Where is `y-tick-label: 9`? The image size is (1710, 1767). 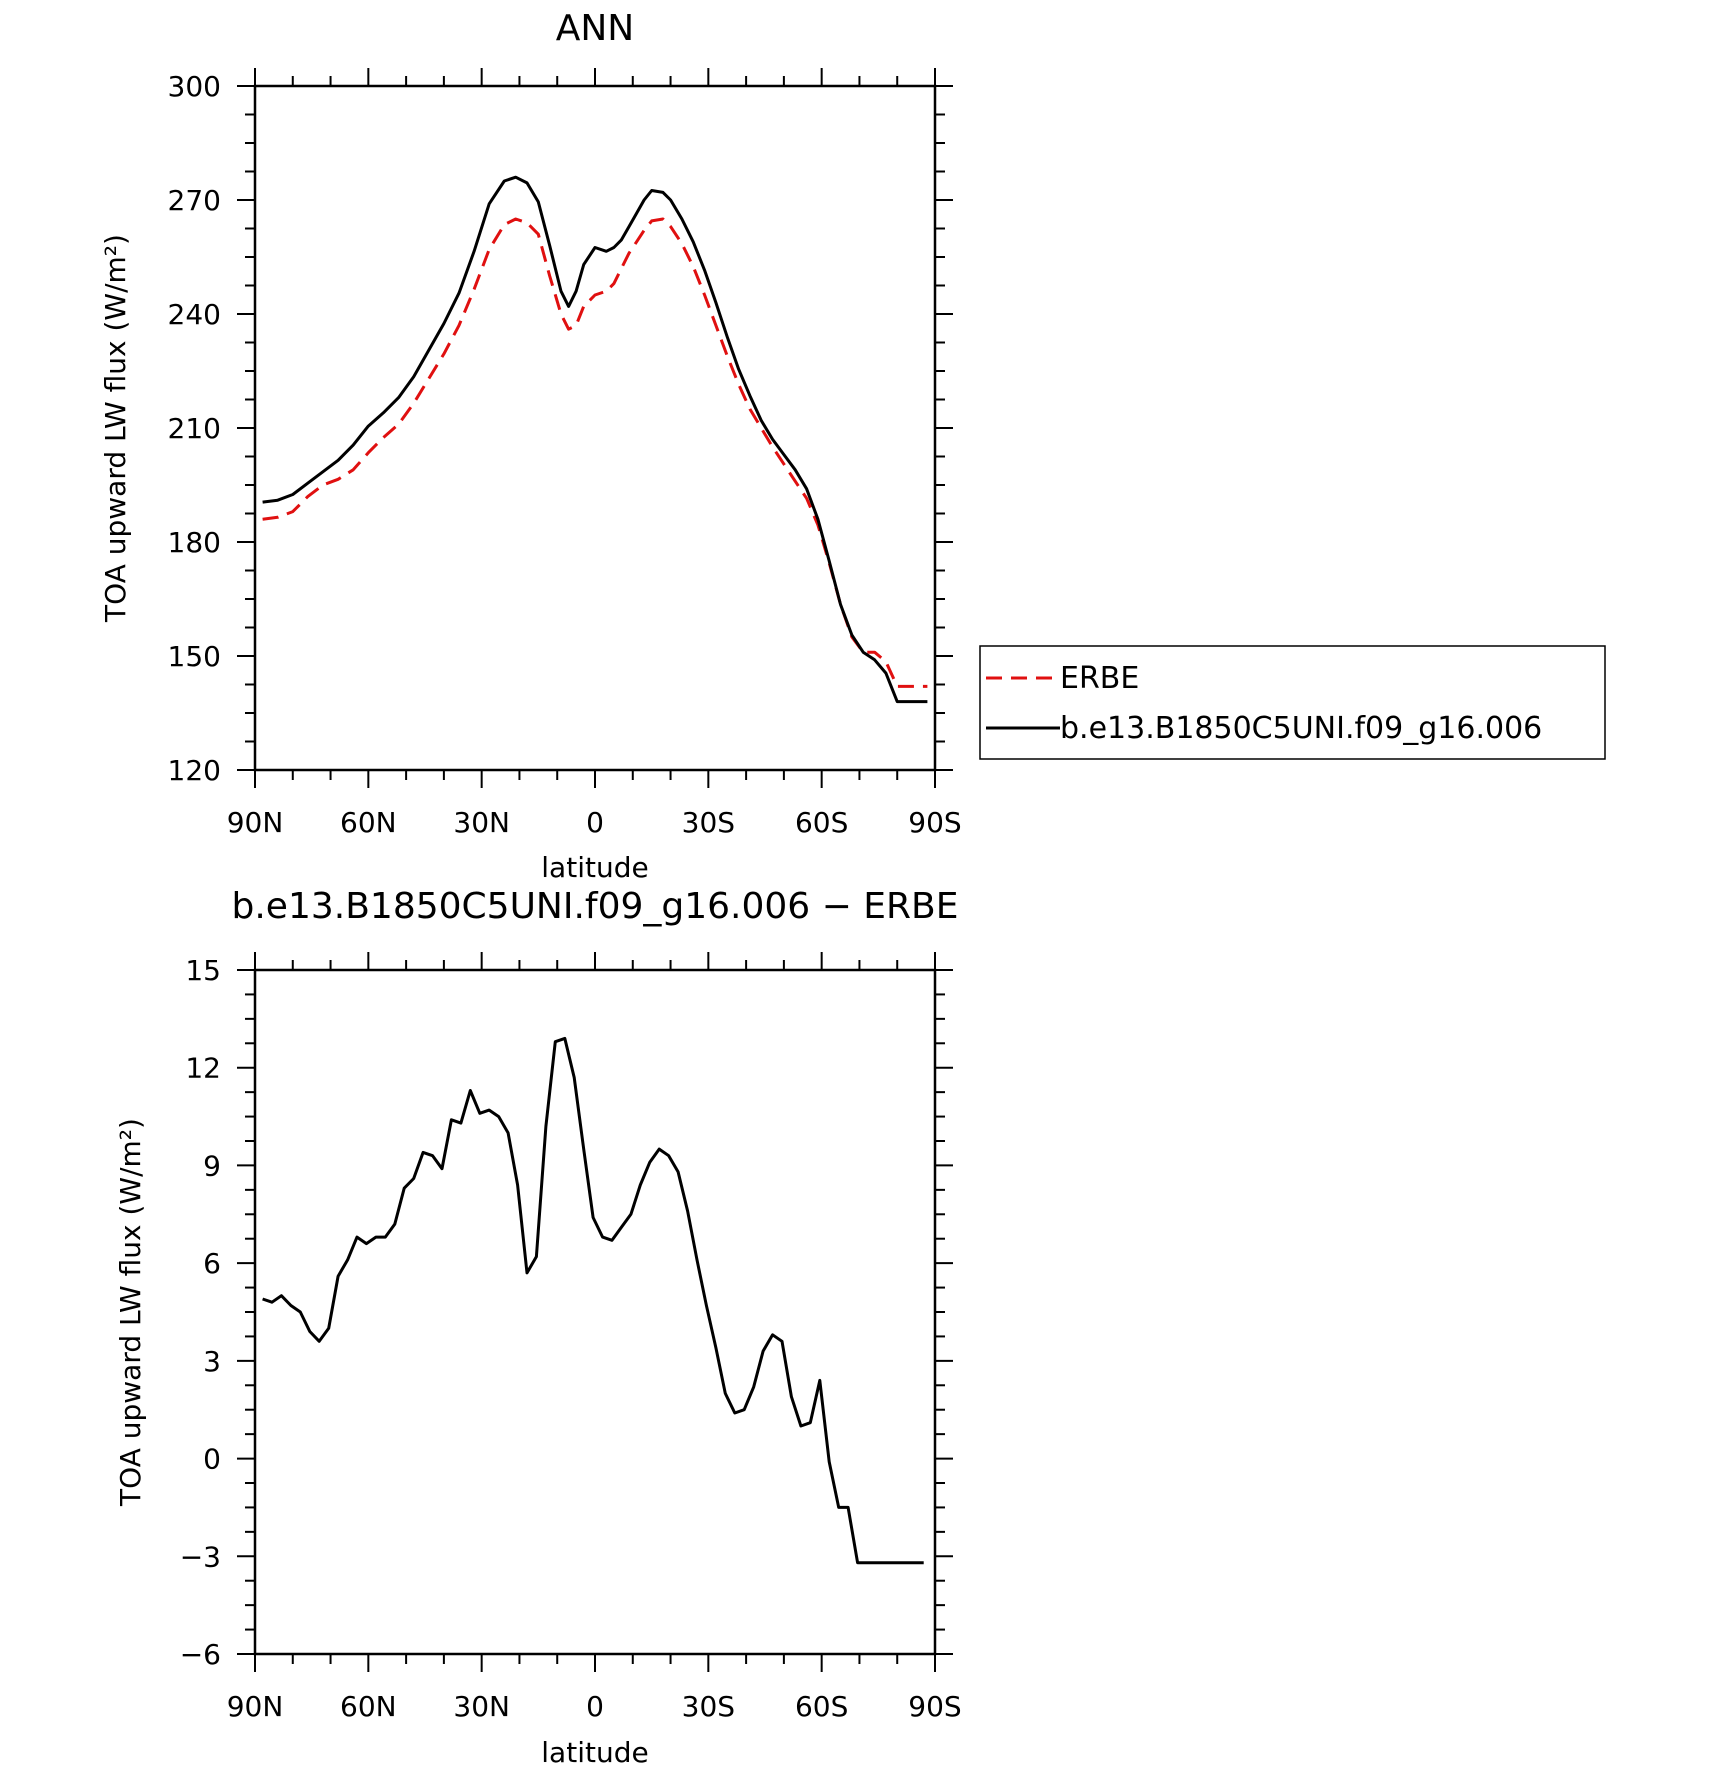 y-tick-label: 9 is located at coordinates (212, 1165).